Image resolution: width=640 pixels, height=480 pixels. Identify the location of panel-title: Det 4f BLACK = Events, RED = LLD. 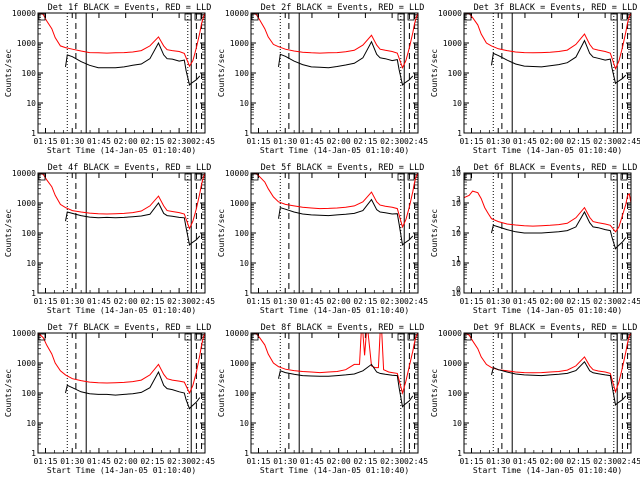
(130, 168).